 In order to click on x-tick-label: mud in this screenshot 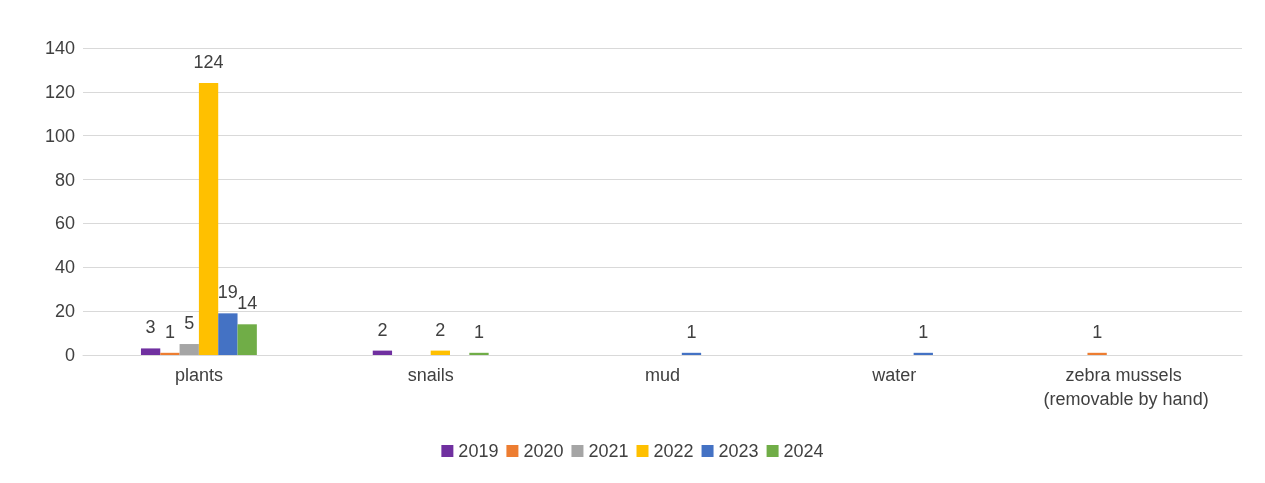, I will do `click(662, 375)`.